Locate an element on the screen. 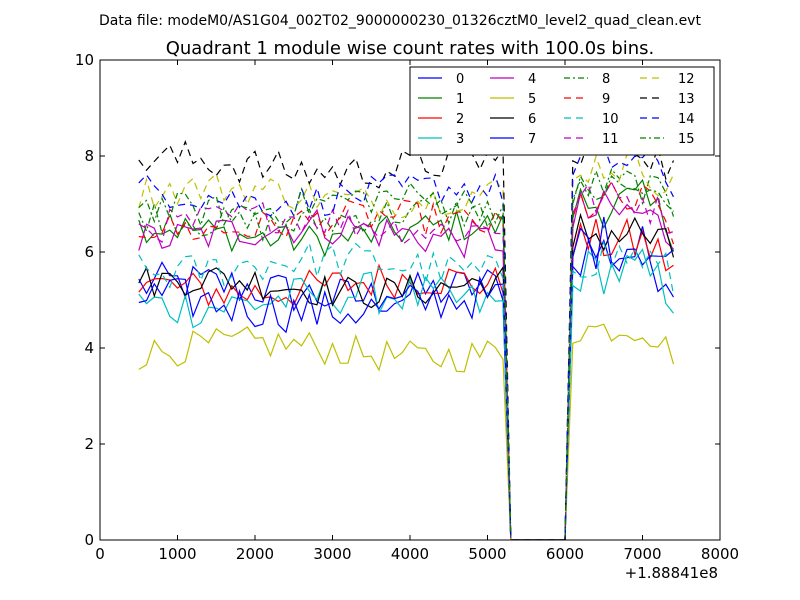 This screenshot has width=800, height=600. legend-label-9: 9 is located at coordinates (606, 99).